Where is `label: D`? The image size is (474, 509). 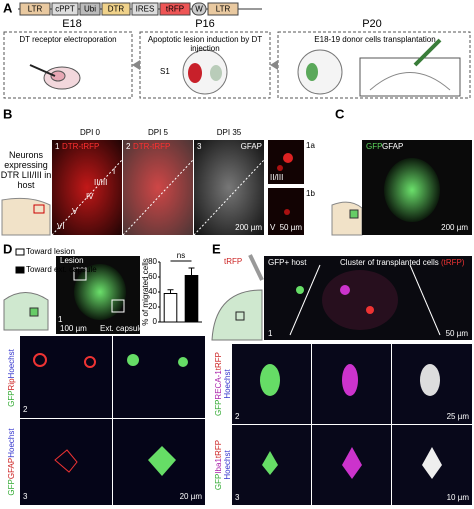 label: D is located at coordinates (7, 248).